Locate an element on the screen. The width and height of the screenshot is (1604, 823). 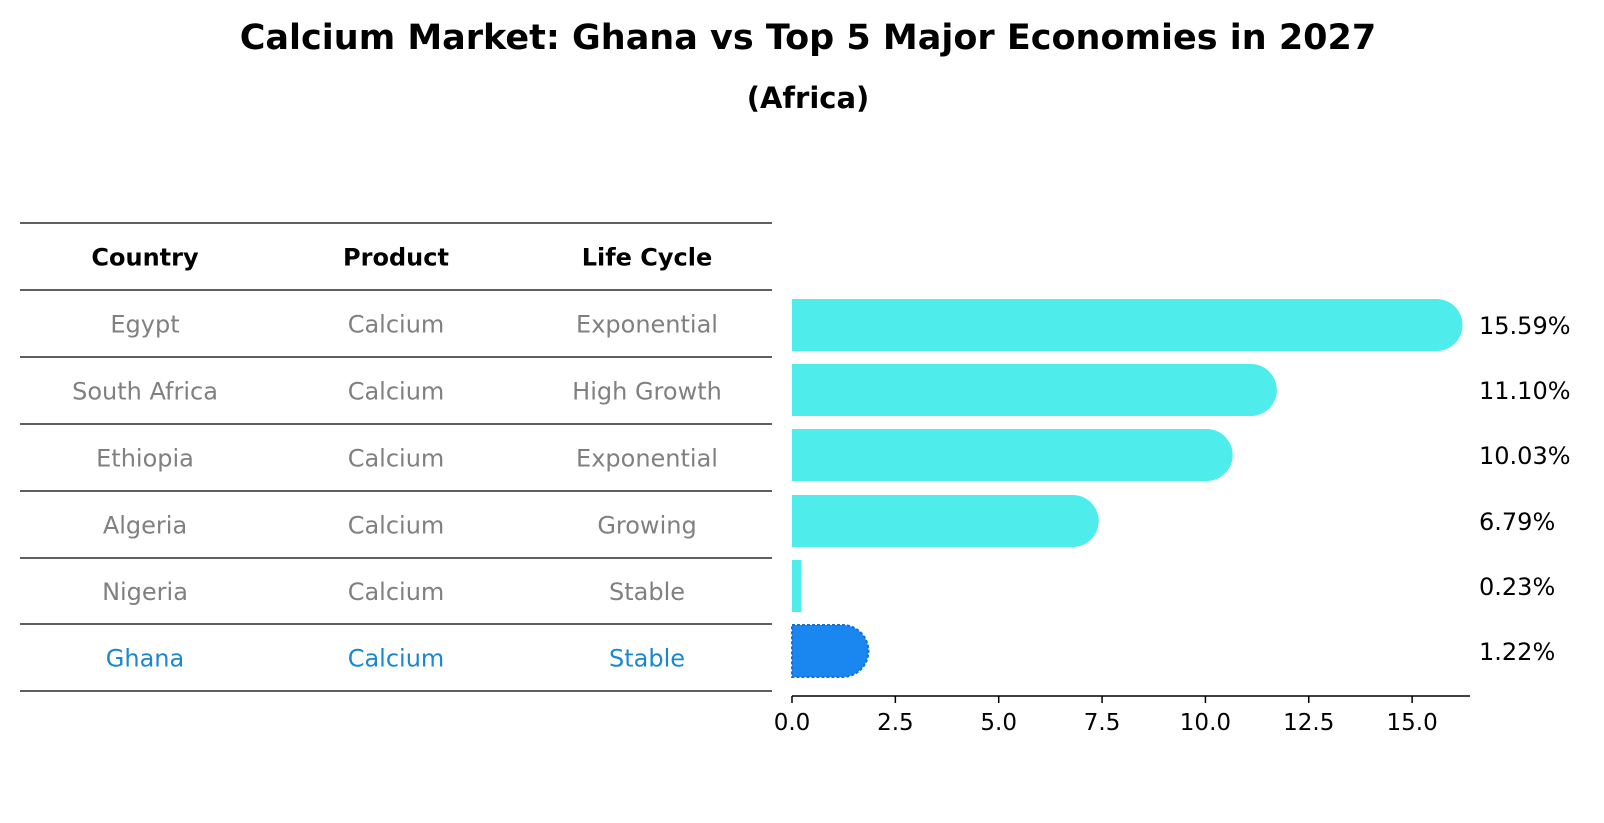
x-tick-label: 15.0 is located at coordinates (1412, 723).